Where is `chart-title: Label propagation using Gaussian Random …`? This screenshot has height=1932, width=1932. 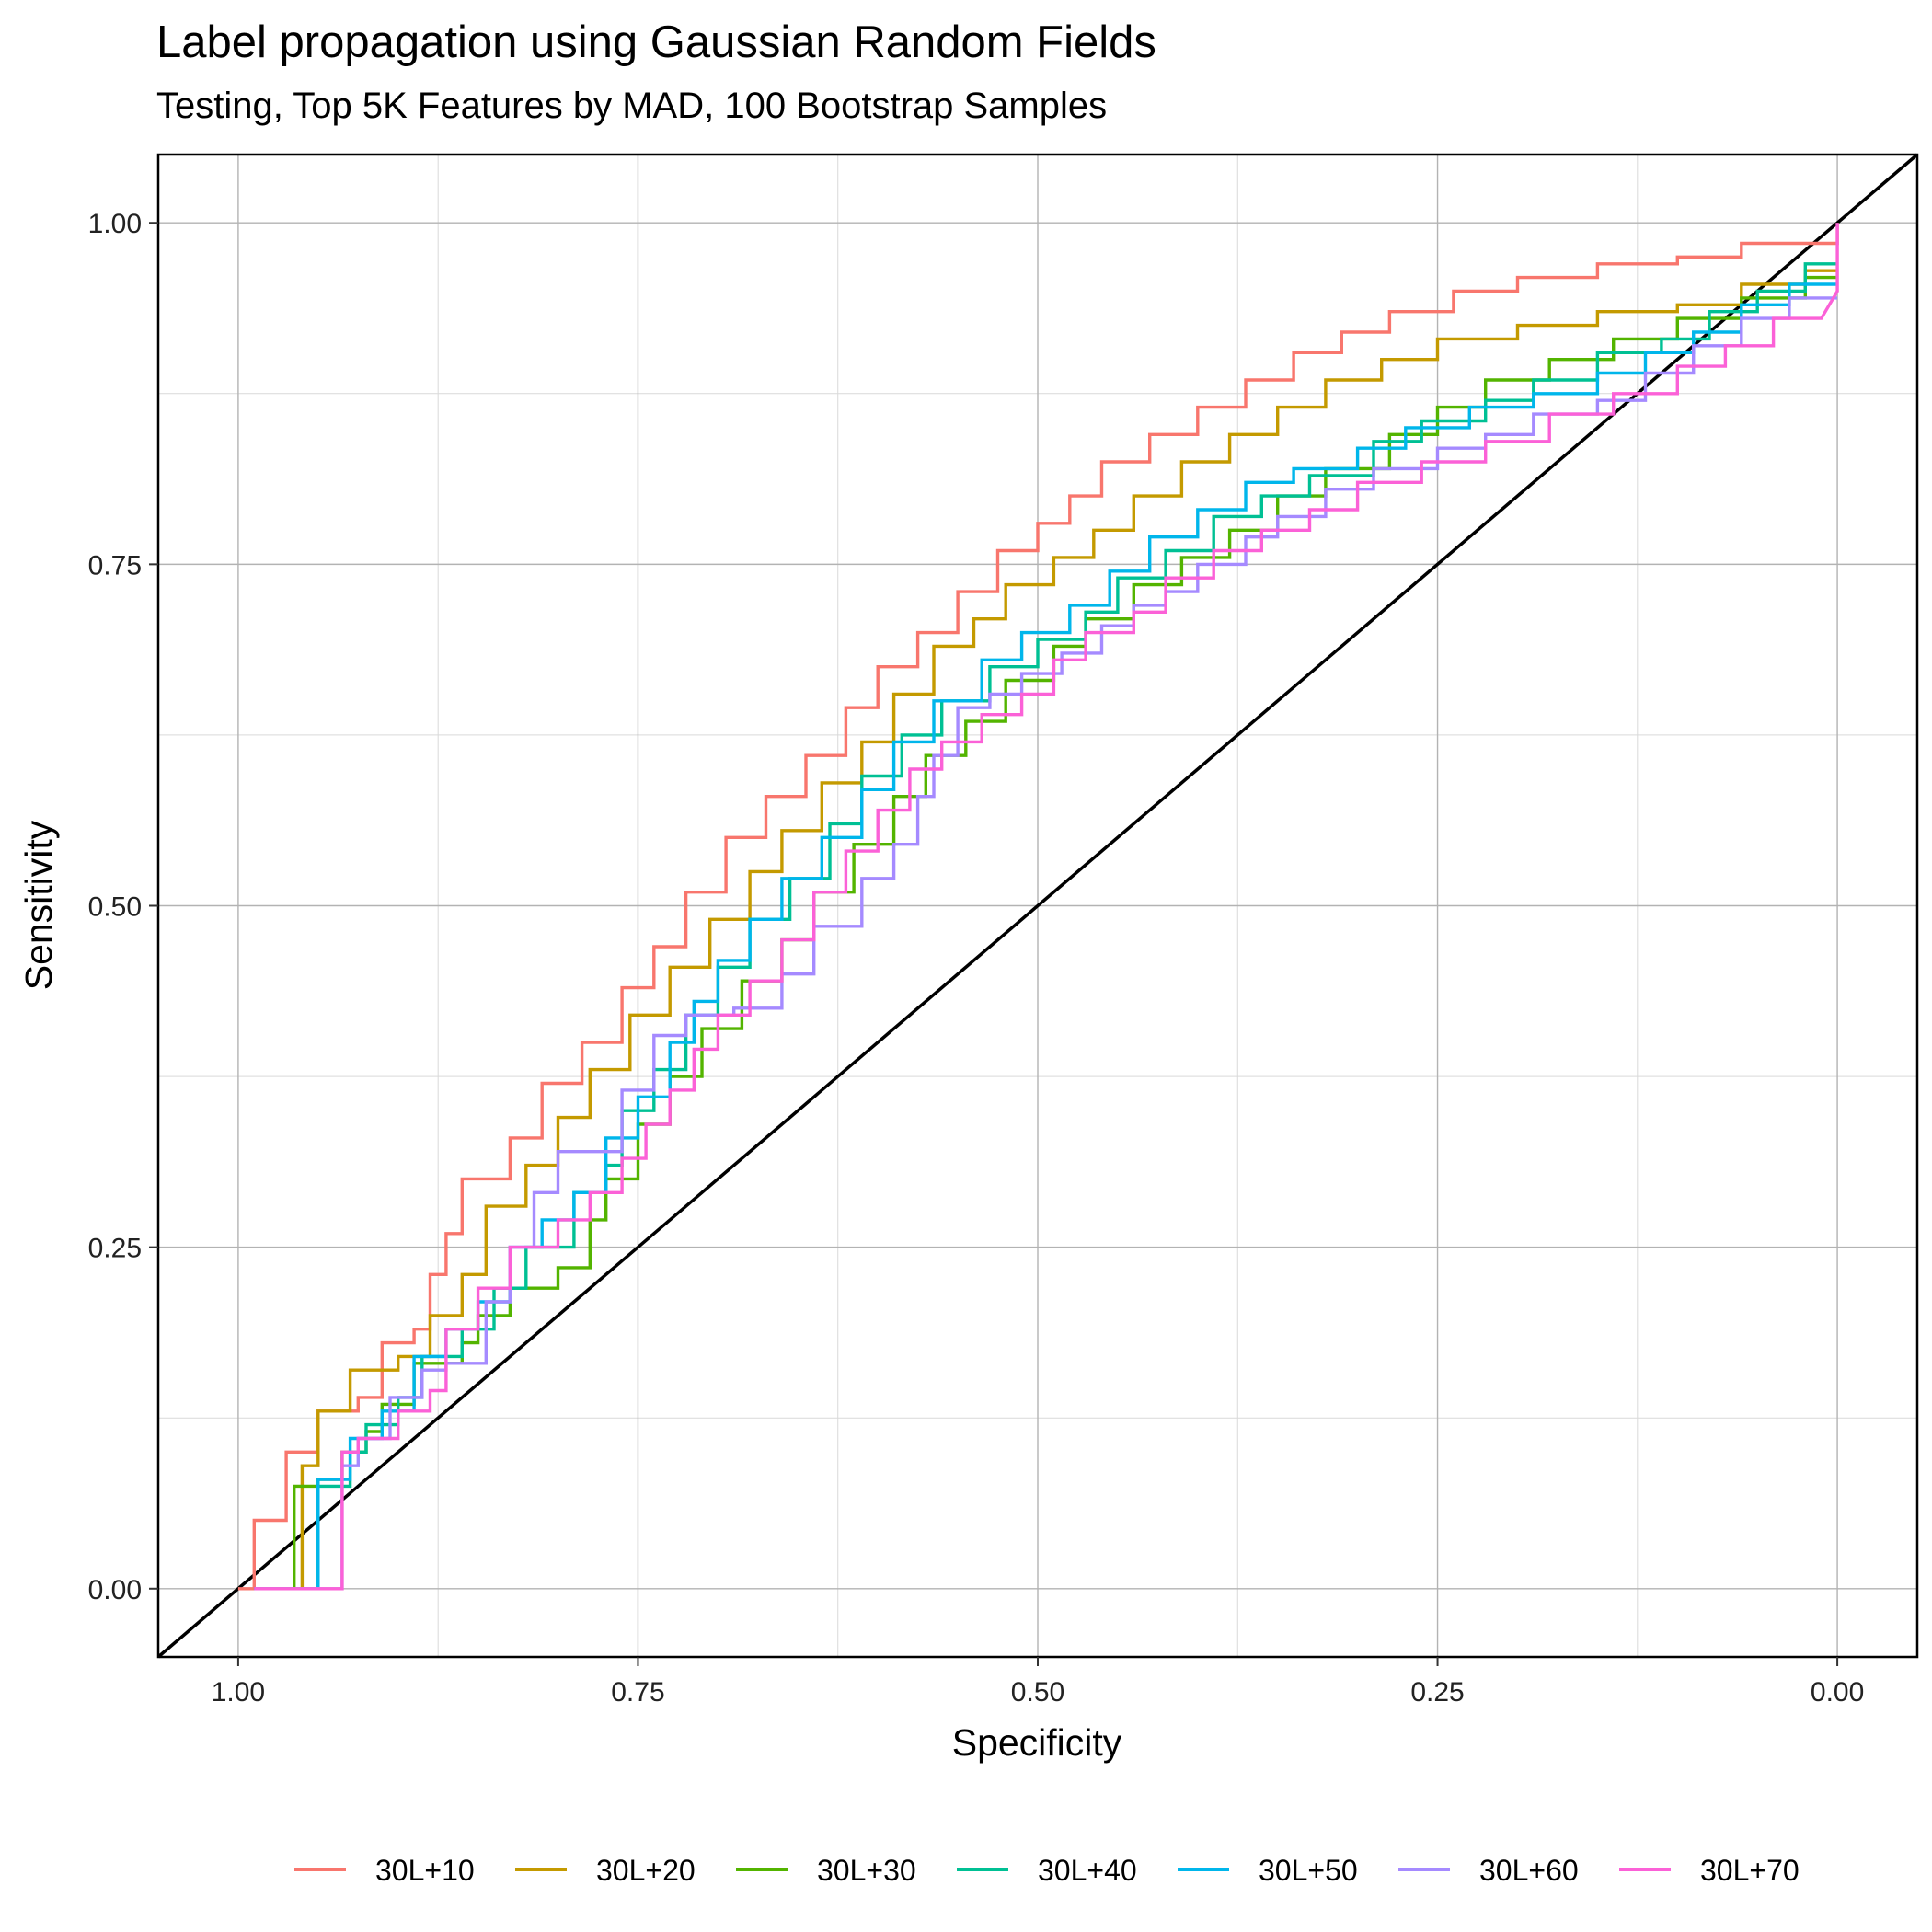 chart-title: Label propagation using Gaussian Random … is located at coordinates (656, 42).